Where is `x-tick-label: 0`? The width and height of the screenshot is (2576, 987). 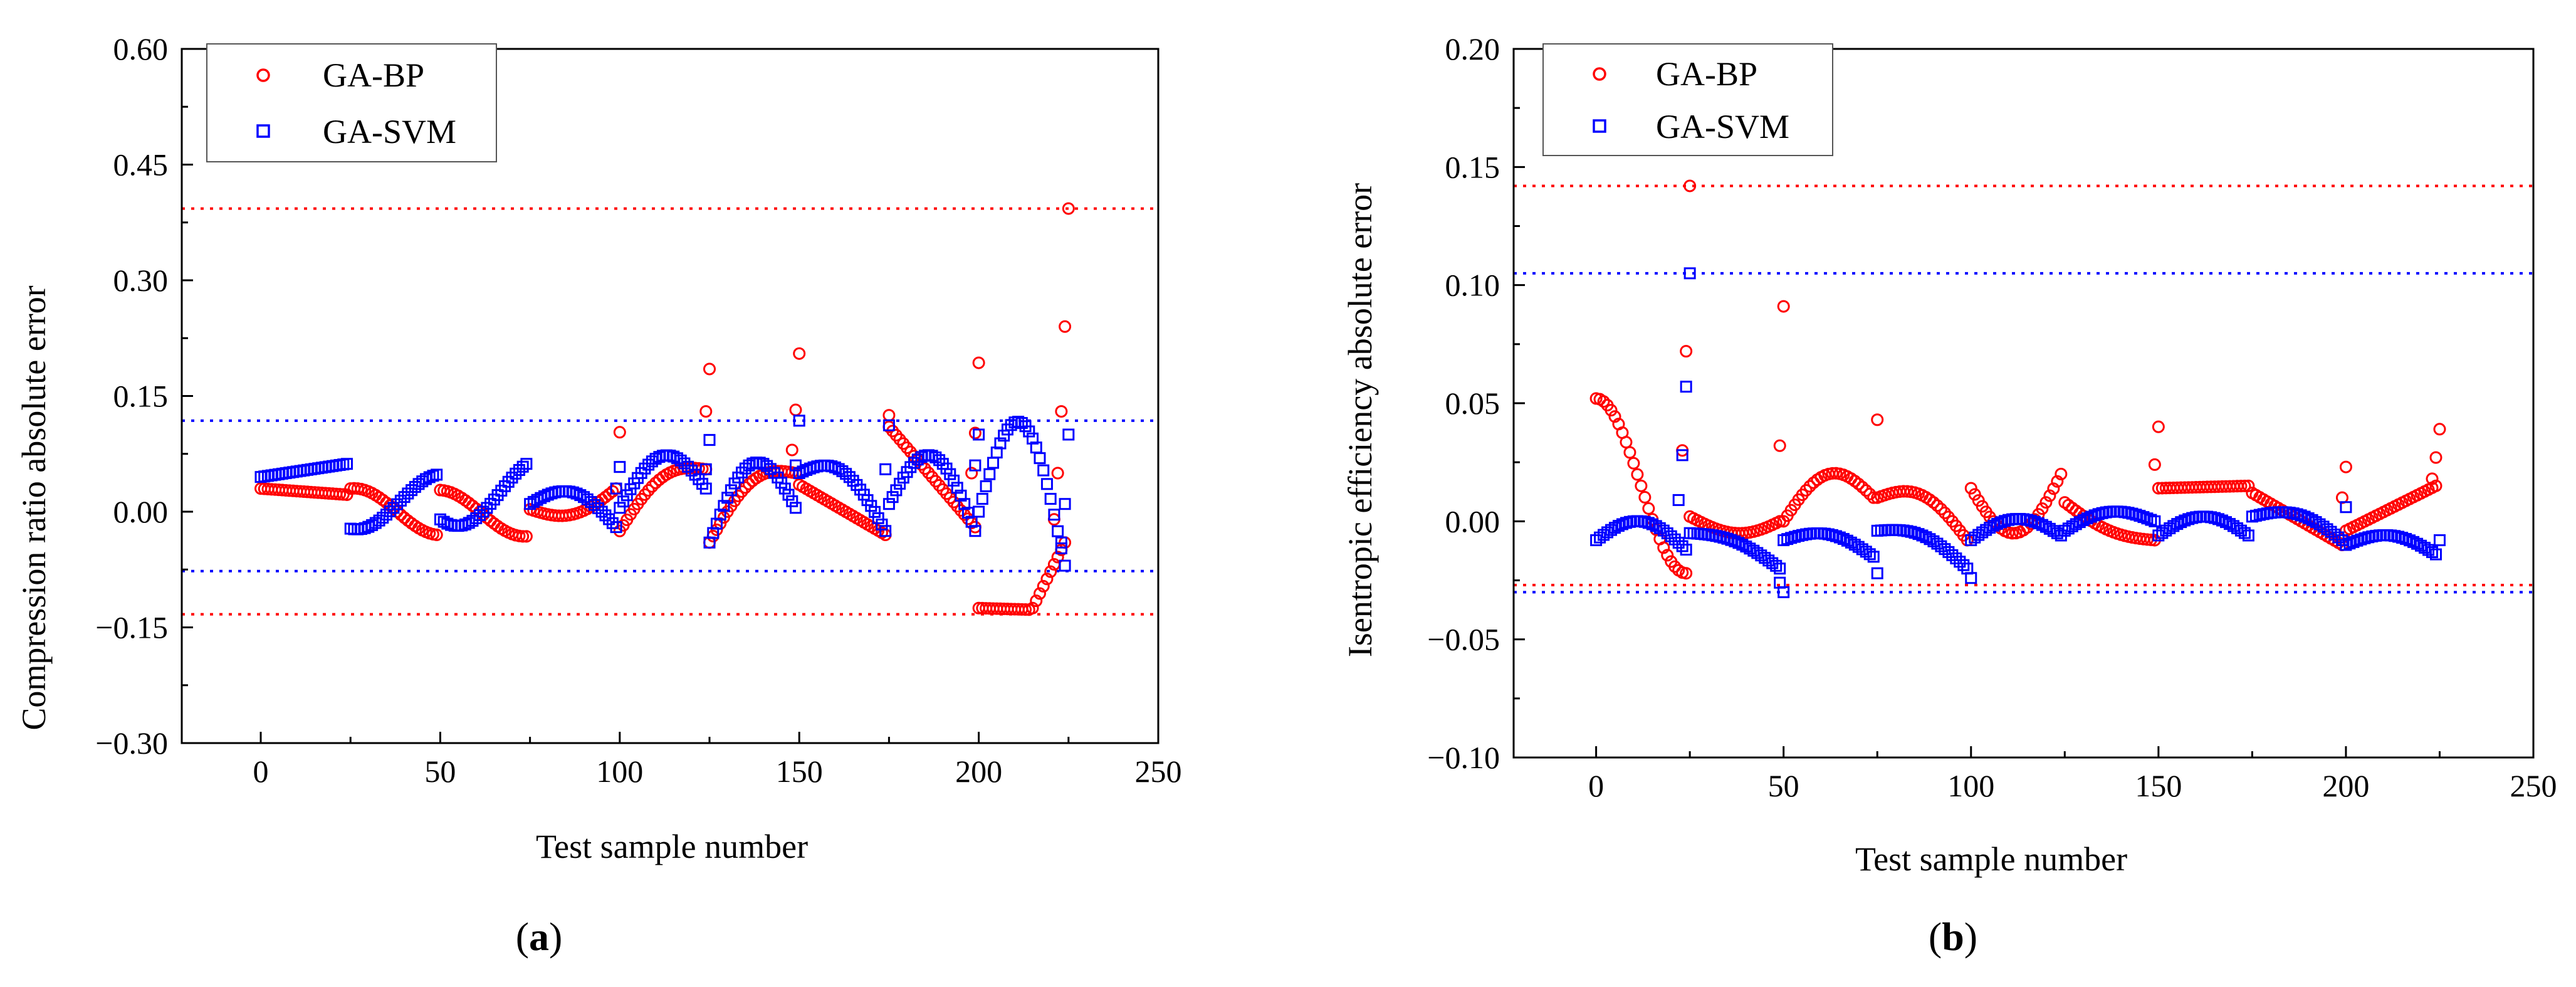 x-tick-label: 0 is located at coordinates (261, 771).